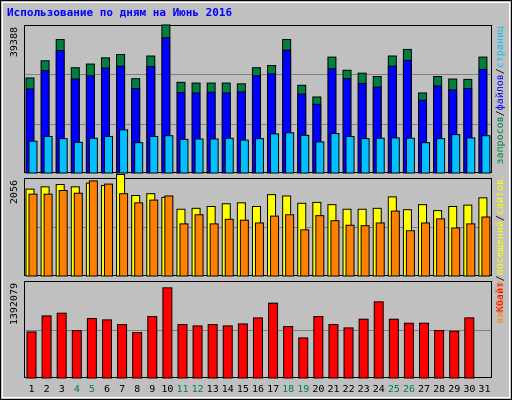 This screenshot has height=400, width=512. Describe the element at coordinates (394, 389) in the screenshot. I see `day-label: 25` at that location.